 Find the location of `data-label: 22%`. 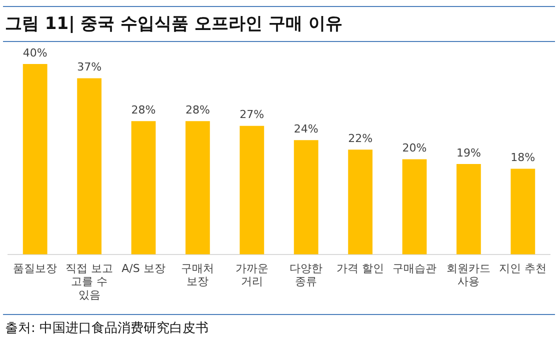

data-label: 22% is located at coordinates (360, 139).